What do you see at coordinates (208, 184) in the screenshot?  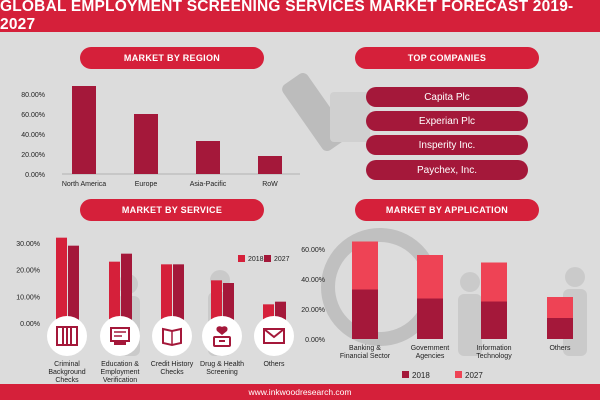 I see `region-xtick: Asia-Pacific` at bounding box center [208, 184].